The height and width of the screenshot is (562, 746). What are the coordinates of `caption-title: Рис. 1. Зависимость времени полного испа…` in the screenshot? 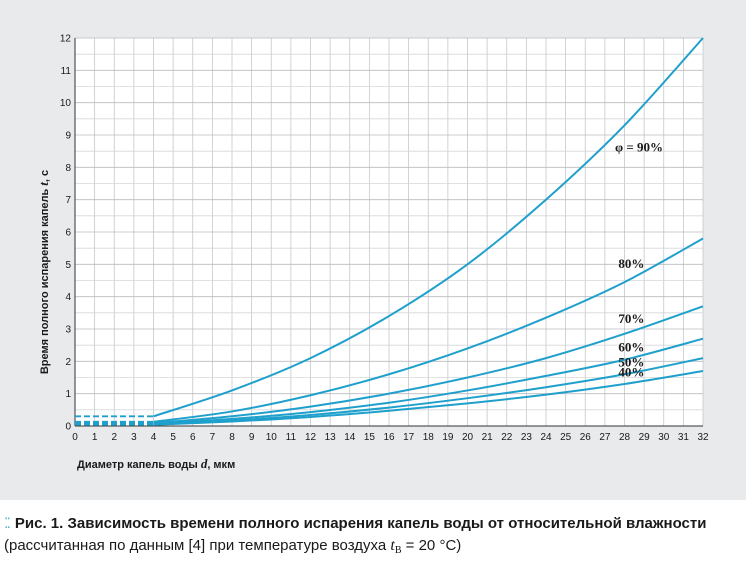 It's located at (360, 523).